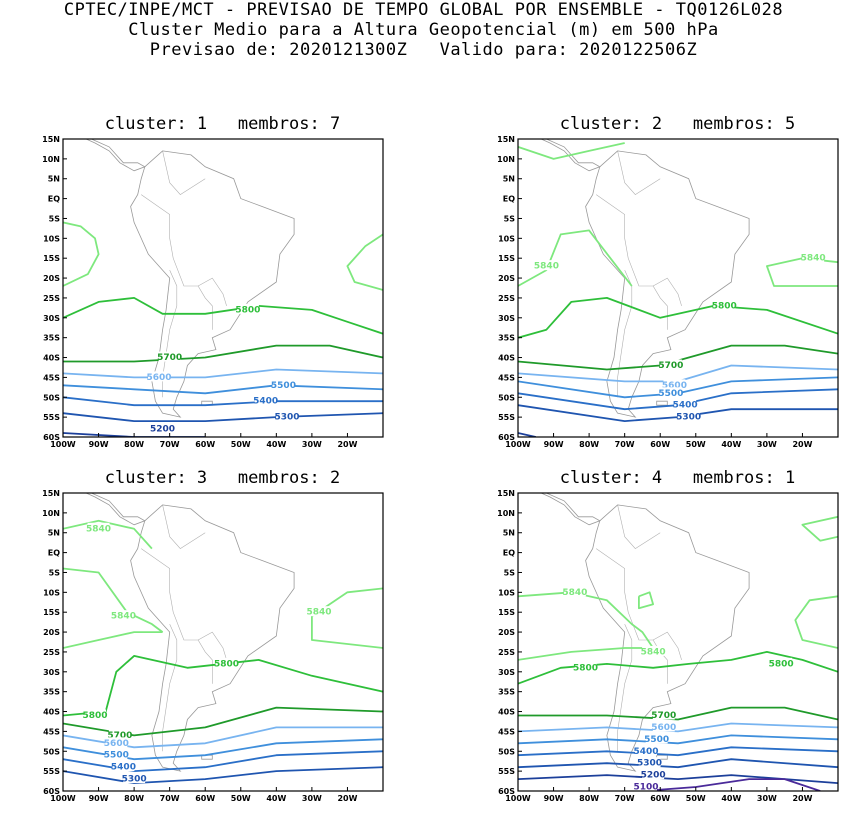 The image size is (847, 818). Describe the element at coordinates (506, 338) in the screenshot. I see `lat-label: 35S` at that location.